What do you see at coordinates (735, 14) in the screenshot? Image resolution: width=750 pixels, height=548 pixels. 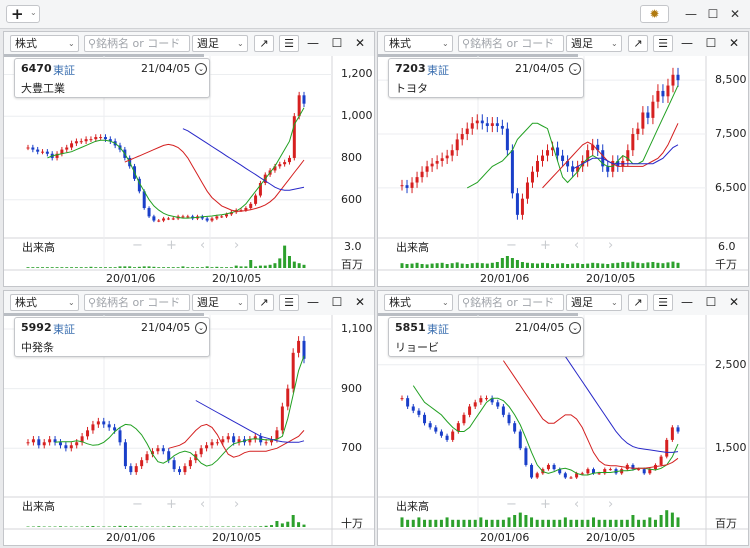 I see `window-close-button: ✕` at bounding box center [735, 14].